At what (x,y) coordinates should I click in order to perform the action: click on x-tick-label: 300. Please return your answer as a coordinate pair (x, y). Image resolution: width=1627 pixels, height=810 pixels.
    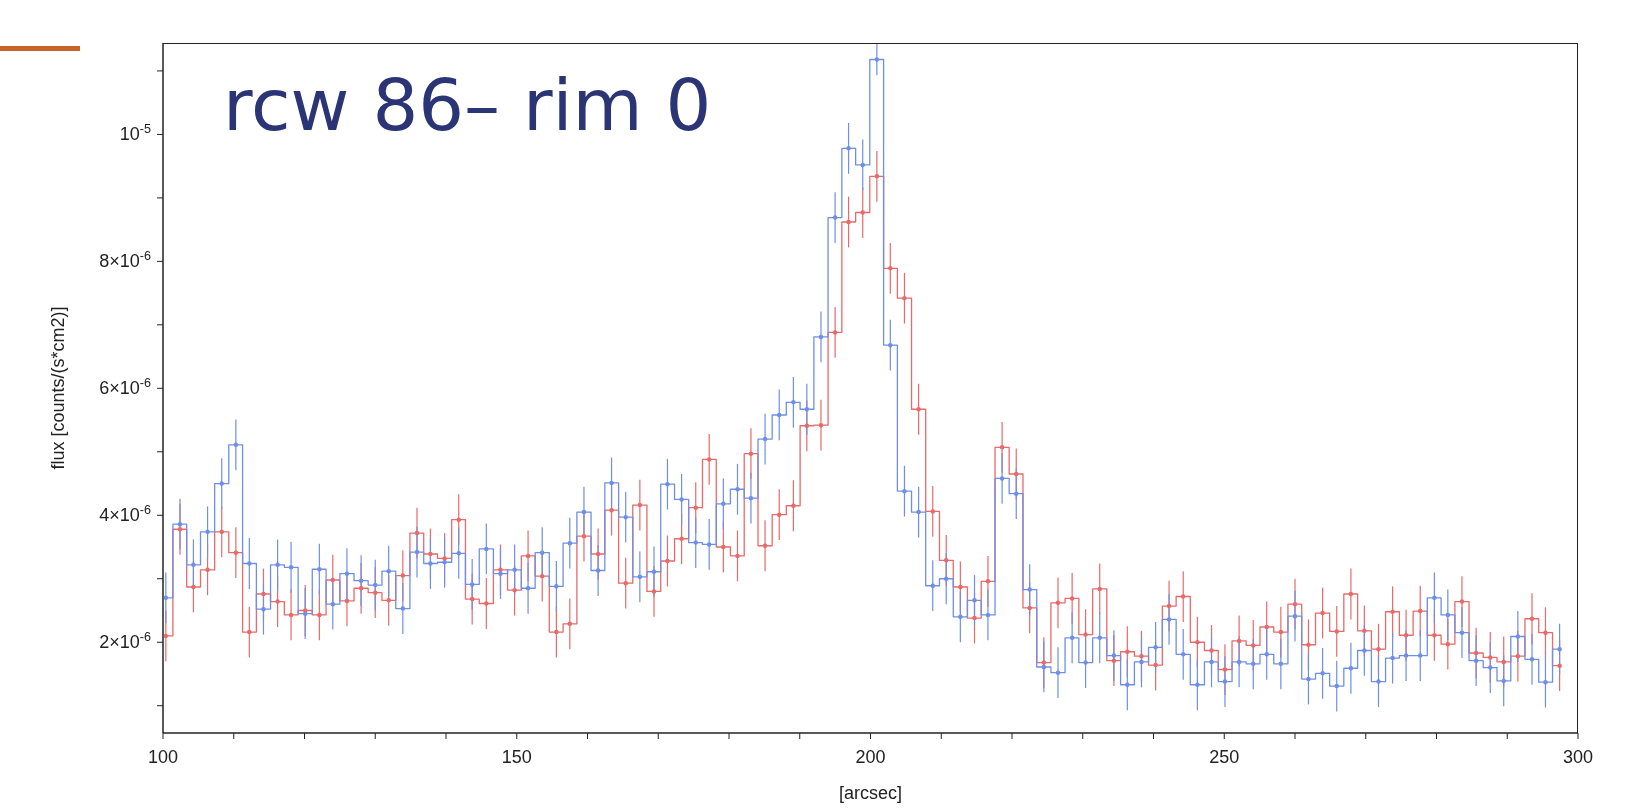
    Looking at the image, I should click on (1578, 757).